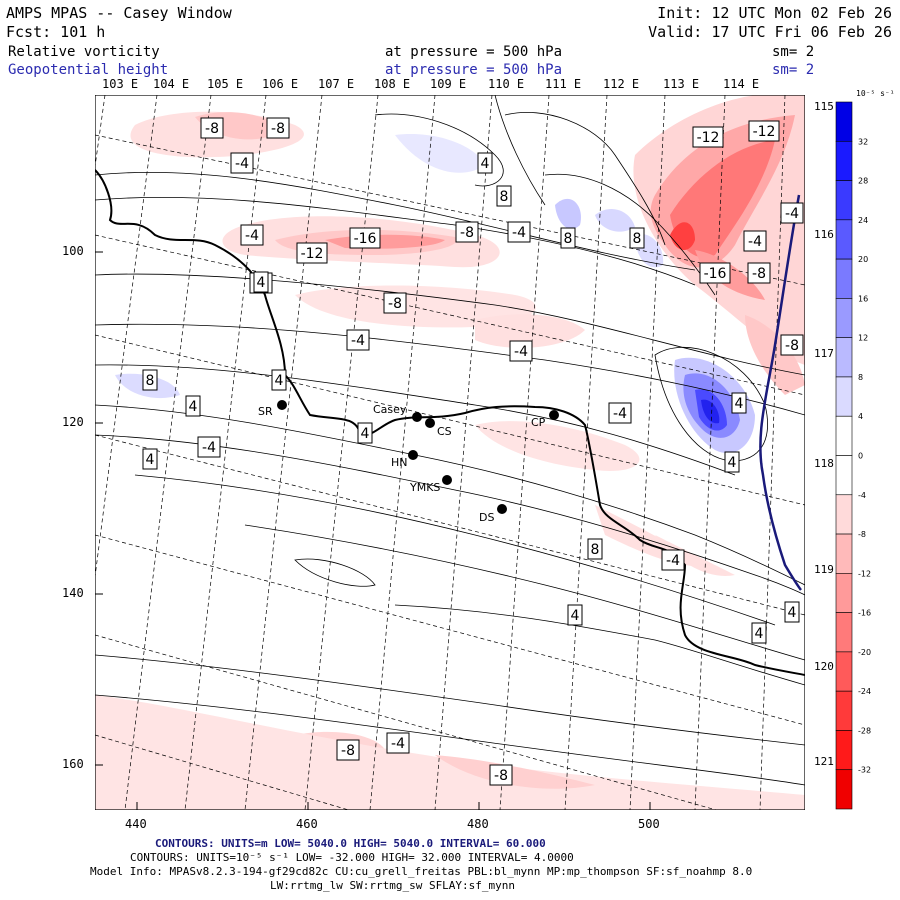  I want to click on station-cs-marker, so click(430, 423).